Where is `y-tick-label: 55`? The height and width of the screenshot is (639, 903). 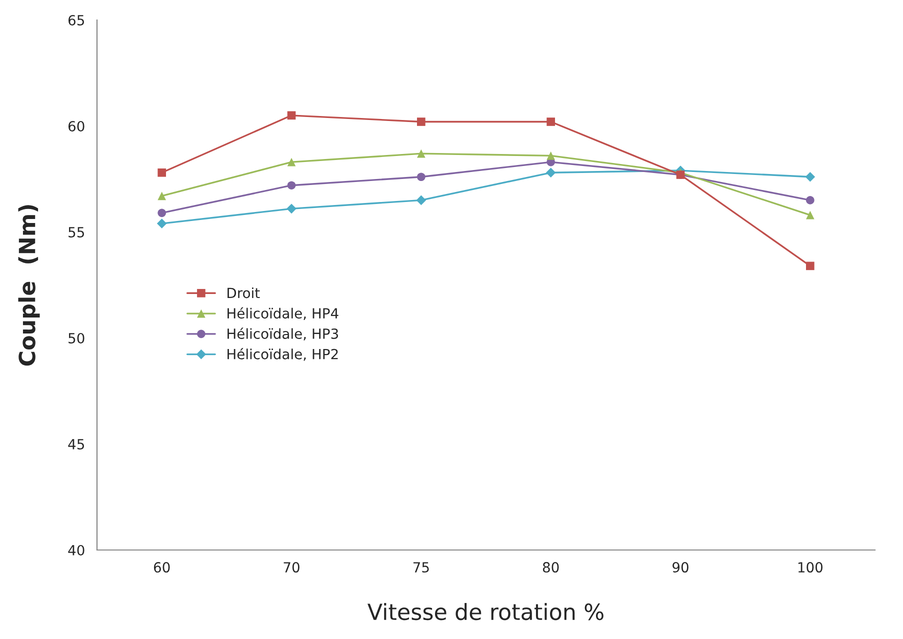 y-tick-label: 55 is located at coordinates (76, 232).